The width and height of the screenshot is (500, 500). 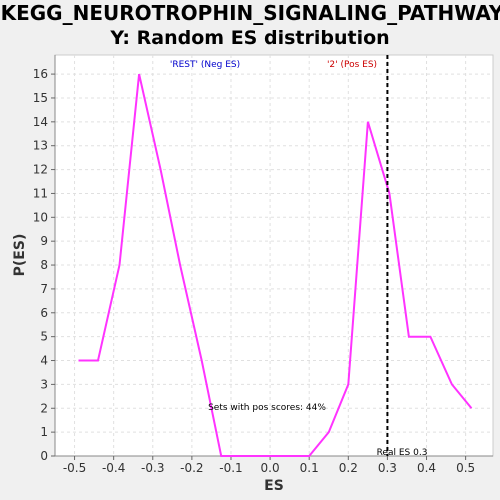 What do you see at coordinates (113, 468) in the screenshot?
I see `x-tick-label: -0.4` at bounding box center [113, 468].